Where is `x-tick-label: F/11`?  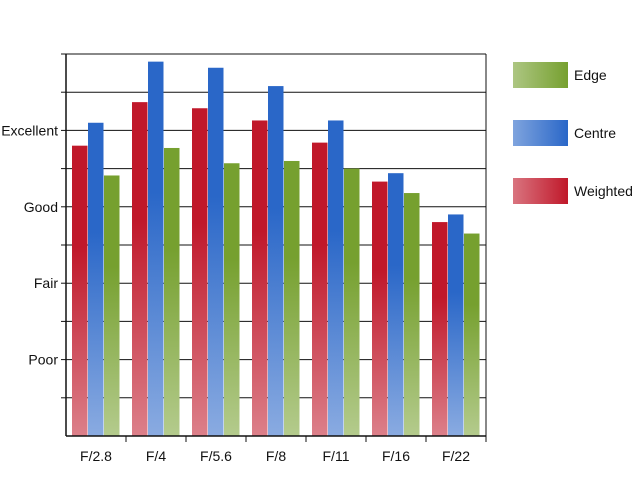 x-tick-label: F/11 is located at coordinates (336, 456).